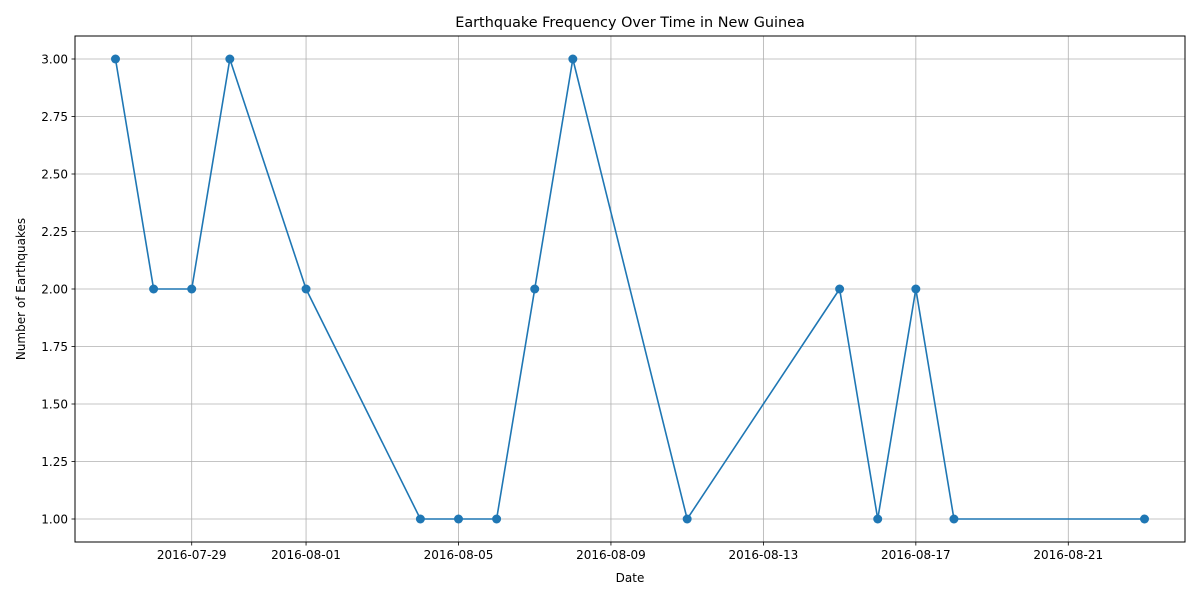 The image size is (1200, 600). Describe the element at coordinates (54, 519) in the screenshot. I see `y-tick-label: 1.00` at that location.